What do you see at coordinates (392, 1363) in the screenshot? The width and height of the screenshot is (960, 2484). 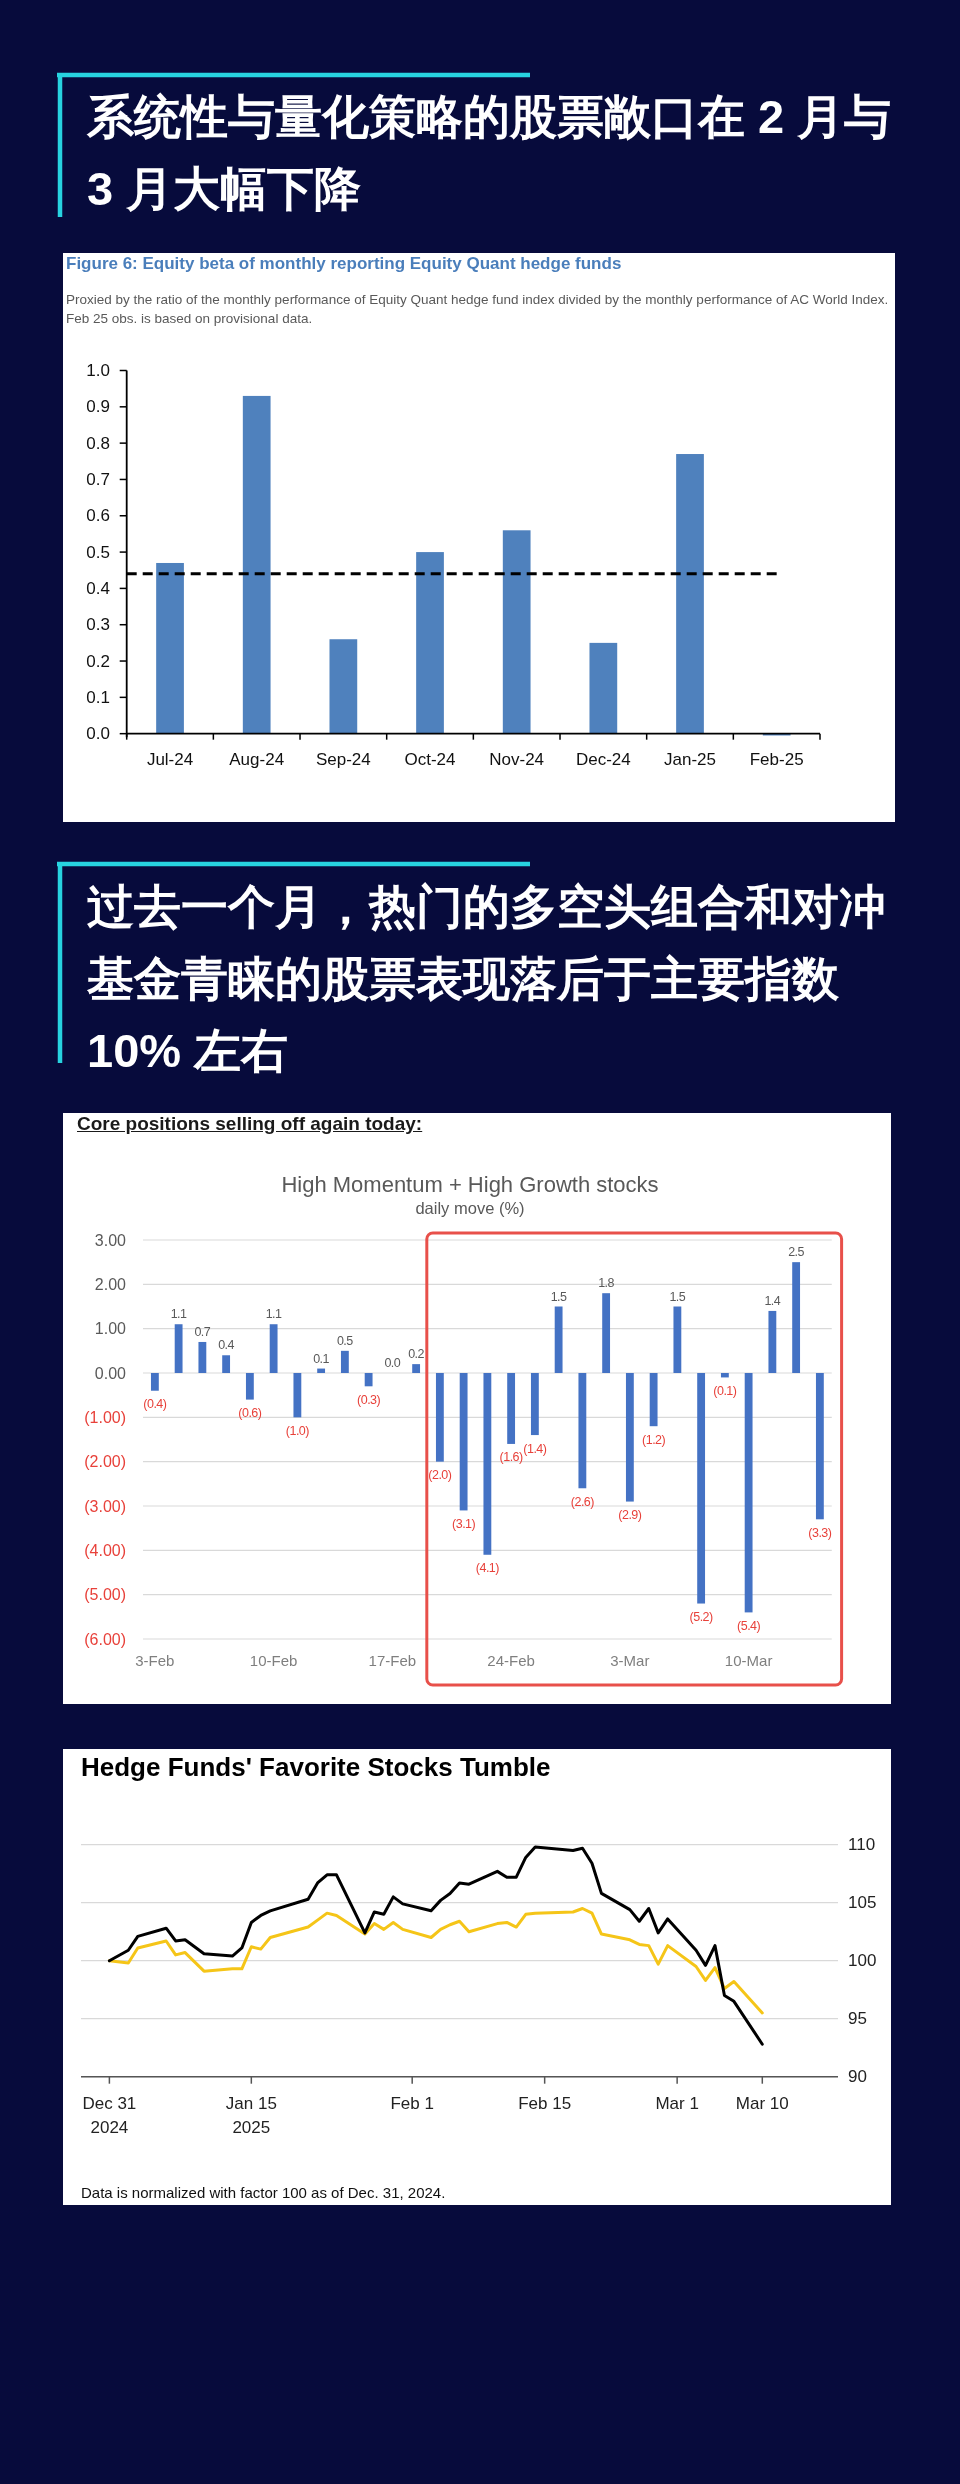 I see `data-label: 0.0` at bounding box center [392, 1363].